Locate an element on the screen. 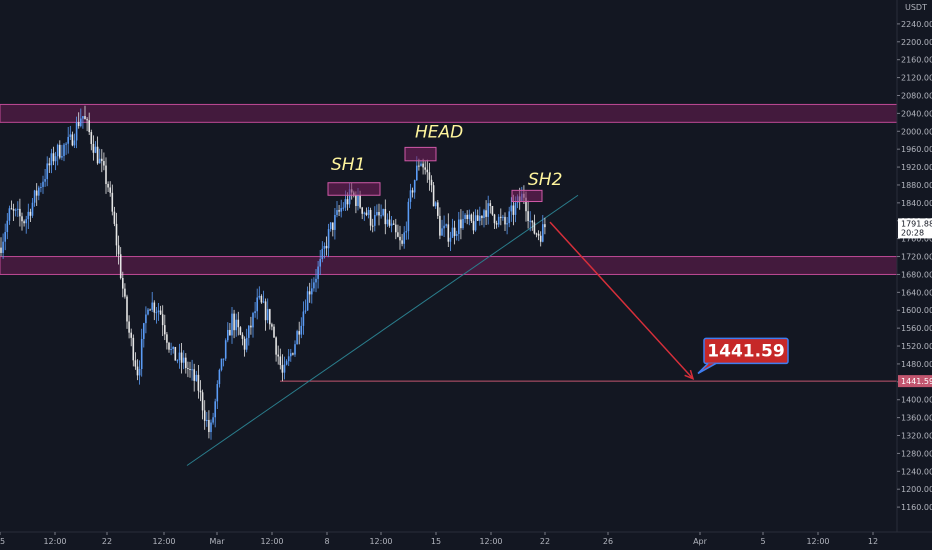 This screenshot has width=932, height=550. current-price-text: 1791.88 is located at coordinates (916, 223).